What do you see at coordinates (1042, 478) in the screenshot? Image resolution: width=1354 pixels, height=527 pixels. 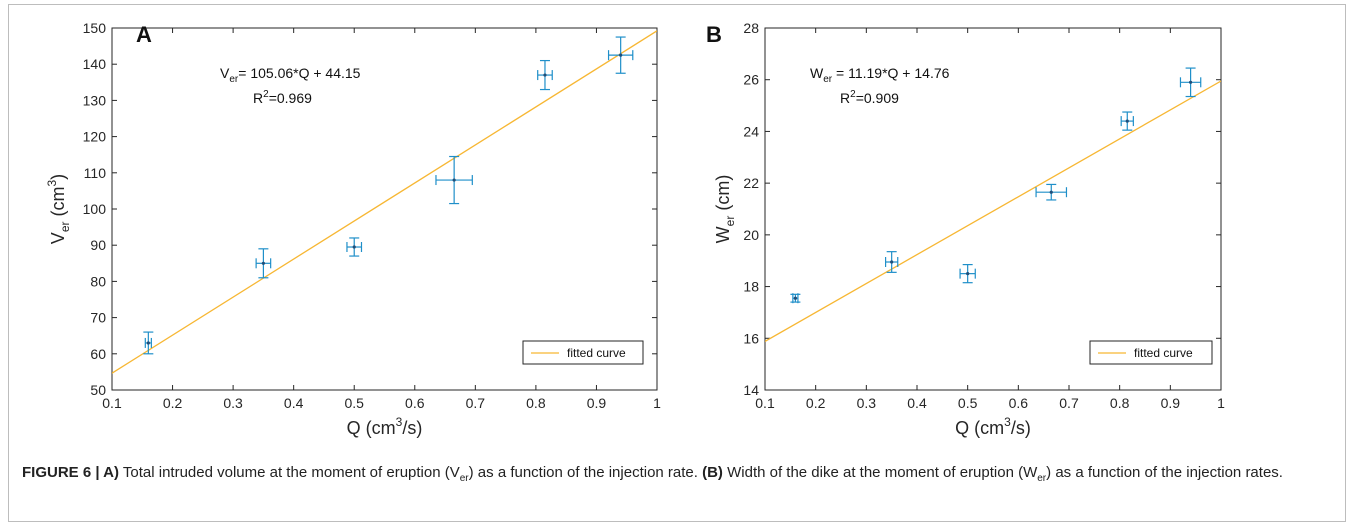 I see `caption-sub-3: er` at bounding box center [1042, 478].